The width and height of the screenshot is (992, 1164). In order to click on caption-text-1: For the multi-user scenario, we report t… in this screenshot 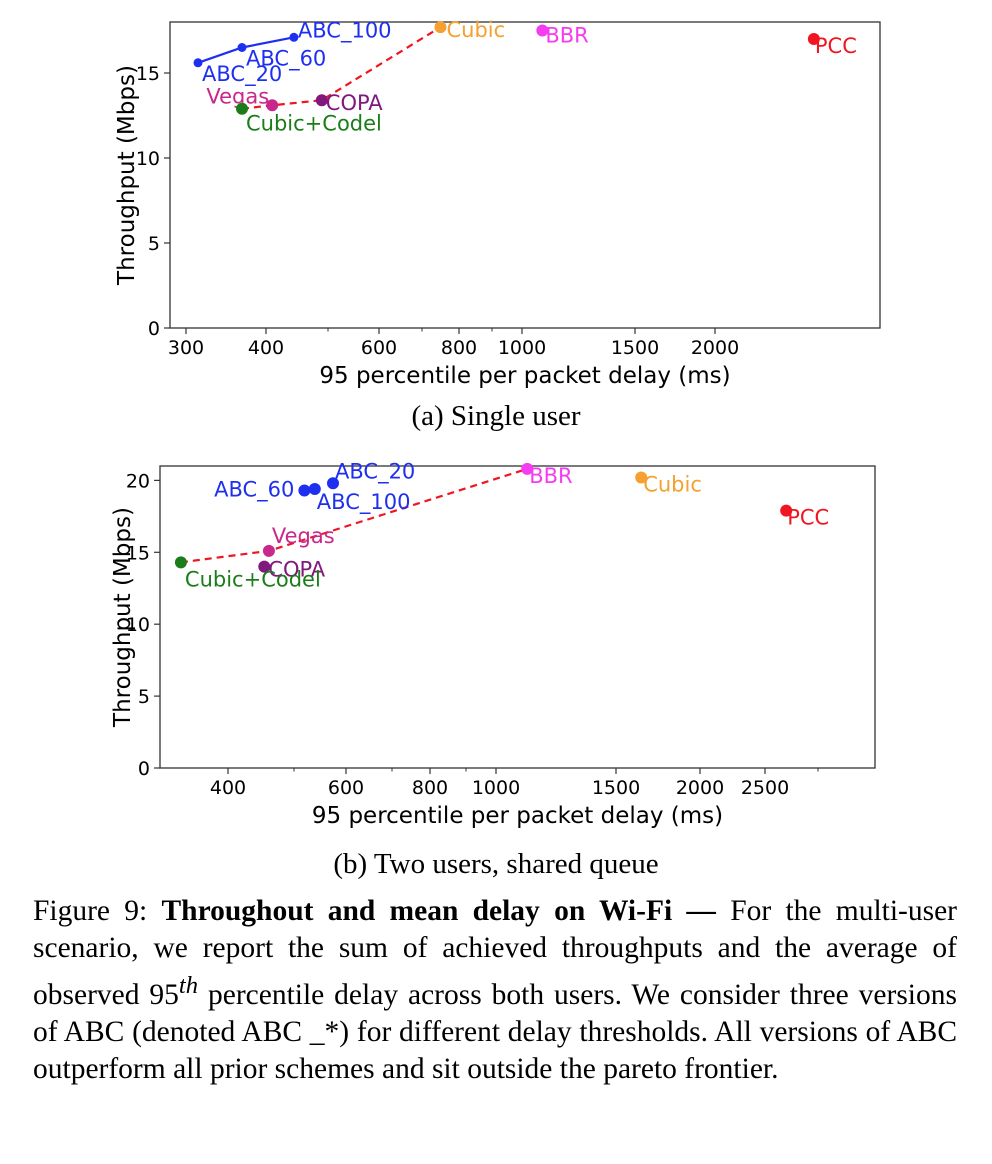, I will do `click(495, 953)`.